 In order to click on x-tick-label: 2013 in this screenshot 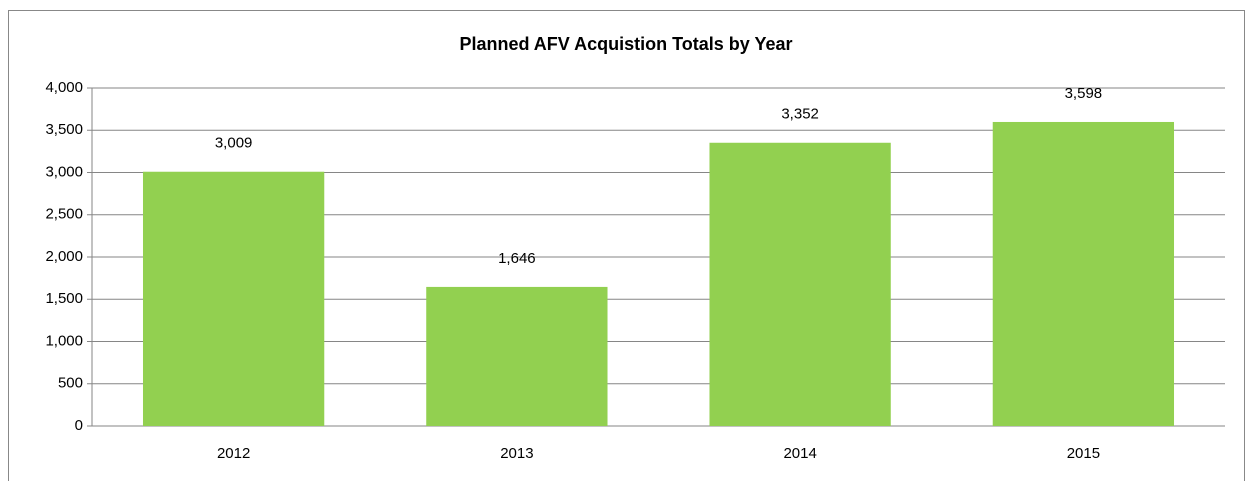, I will do `click(516, 453)`.